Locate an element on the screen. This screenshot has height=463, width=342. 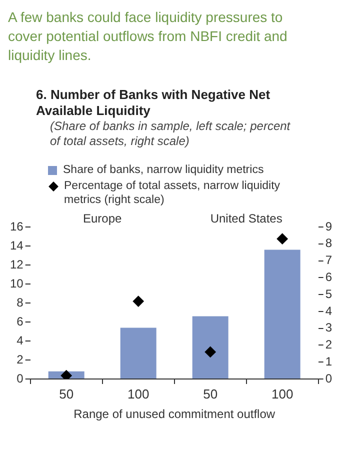
y2-tick-label: 7 is located at coordinates (328, 260).